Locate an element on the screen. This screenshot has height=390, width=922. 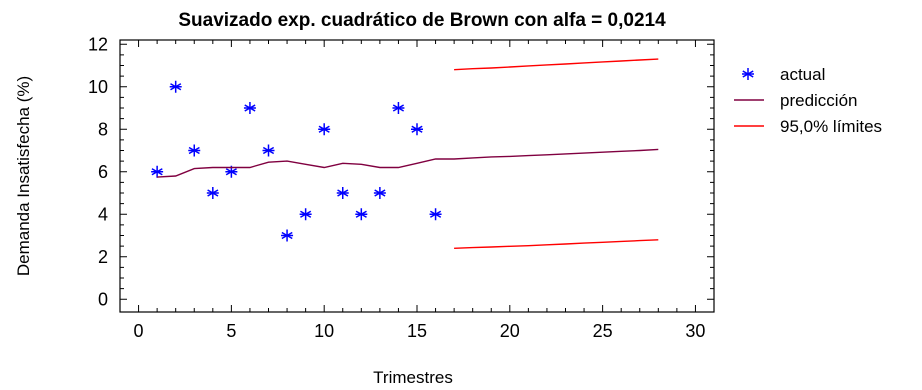
y-tick-label: 10 is located at coordinates (98, 87).